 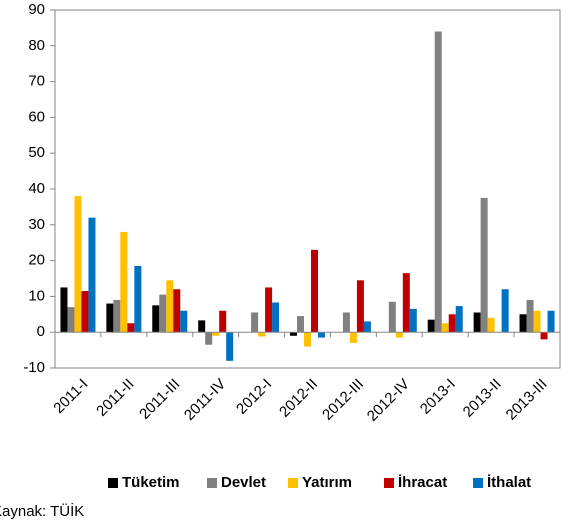 What do you see at coordinates (36, 260) in the screenshot?
I see `y-tick-label: 20` at bounding box center [36, 260].